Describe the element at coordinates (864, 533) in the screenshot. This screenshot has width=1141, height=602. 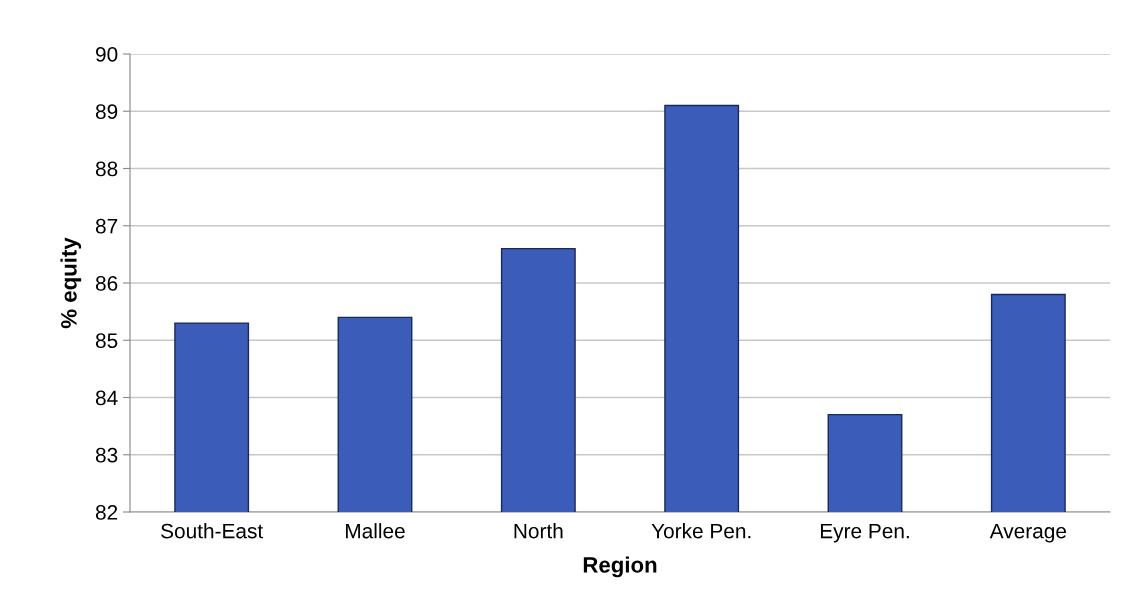
I see `x-tick-label: Eyre Pen.` at that location.